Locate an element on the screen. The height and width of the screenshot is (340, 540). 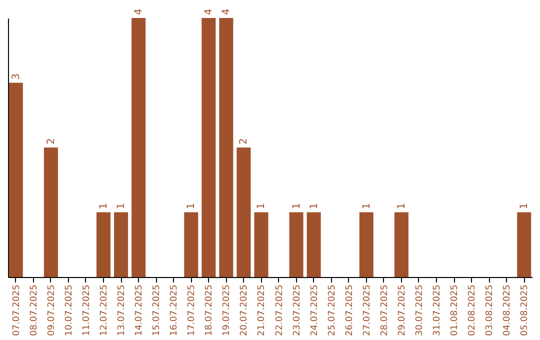
x-tick-label: 18.07.2025 is located at coordinates (209, 310).